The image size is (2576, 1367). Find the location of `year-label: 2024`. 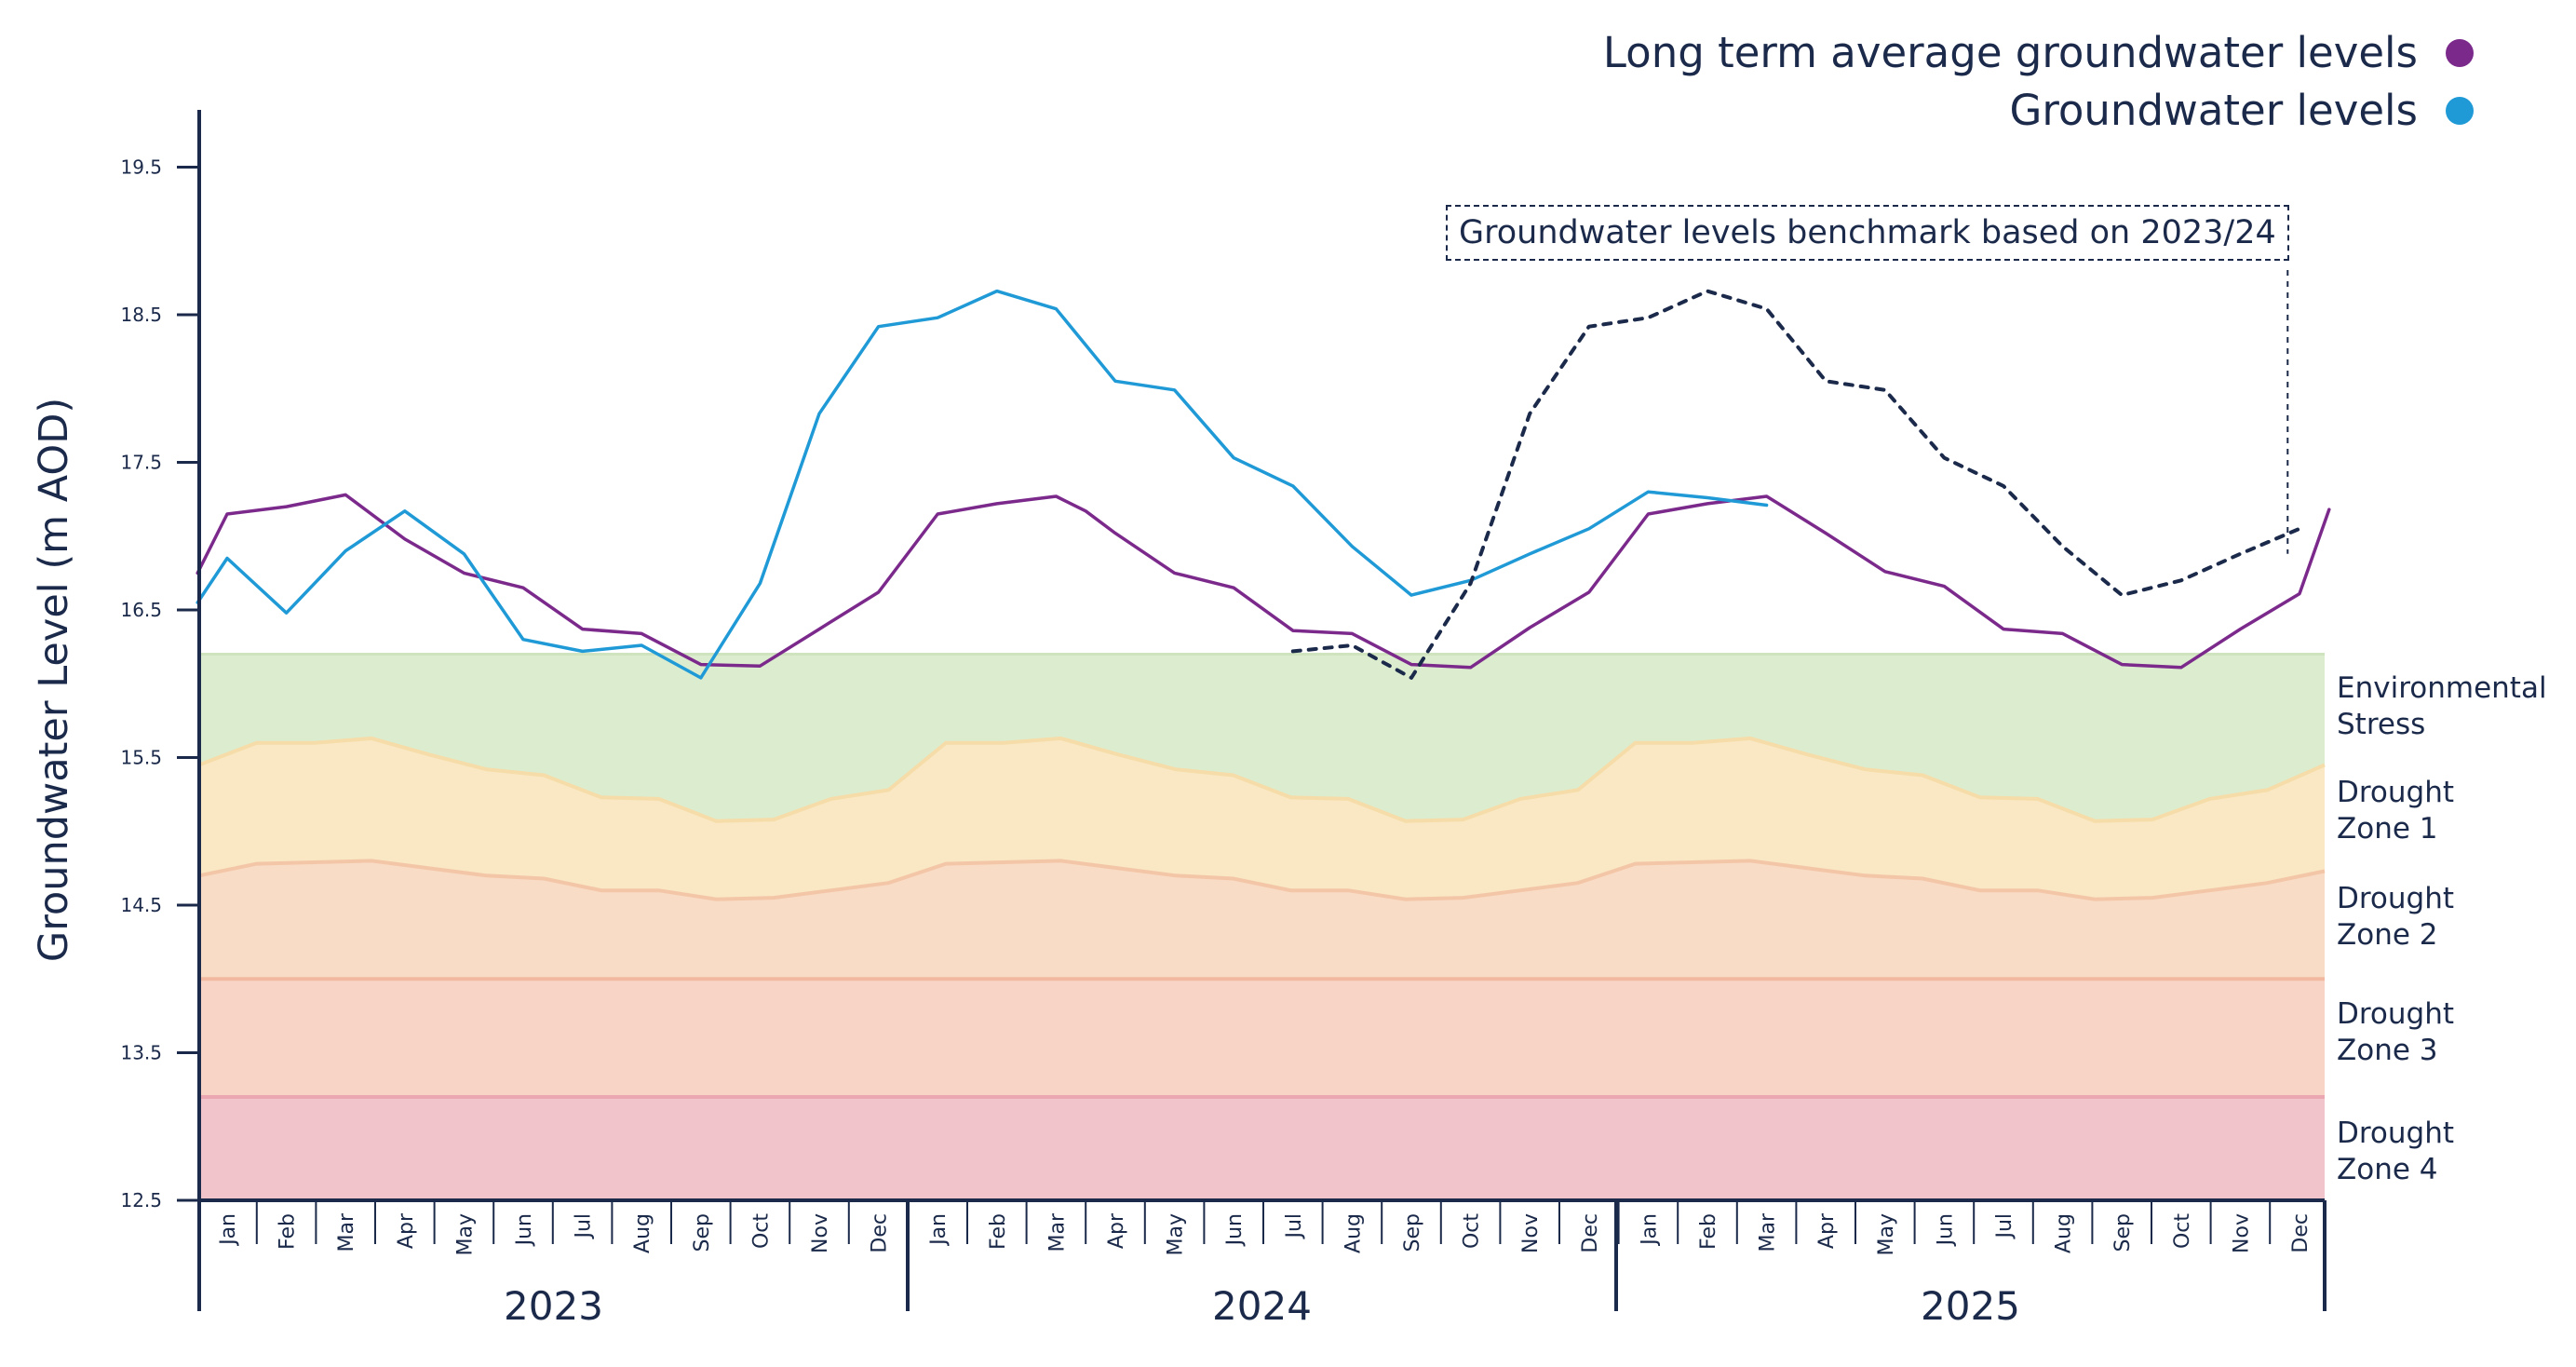

year-label: 2024 is located at coordinates (1262, 1306).